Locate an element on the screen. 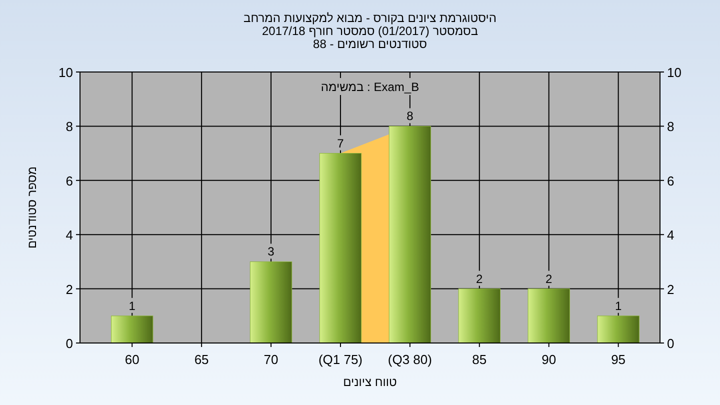 The width and height of the screenshot is (720, 405). data-label: 8 is located at coordinates (410, 116).